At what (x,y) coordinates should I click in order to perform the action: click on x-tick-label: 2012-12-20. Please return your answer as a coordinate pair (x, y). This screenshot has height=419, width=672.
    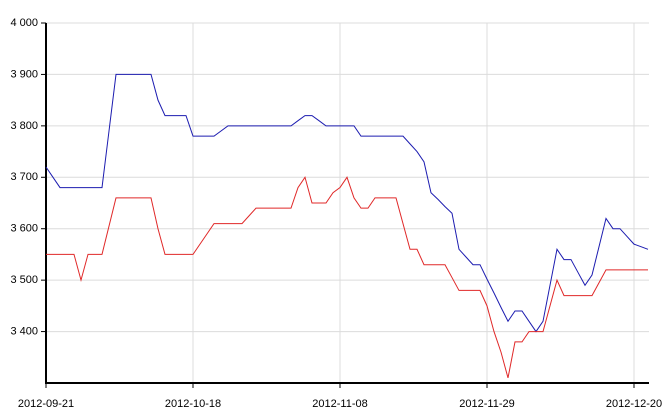
    Looking at the image, I should click on (634, 404).